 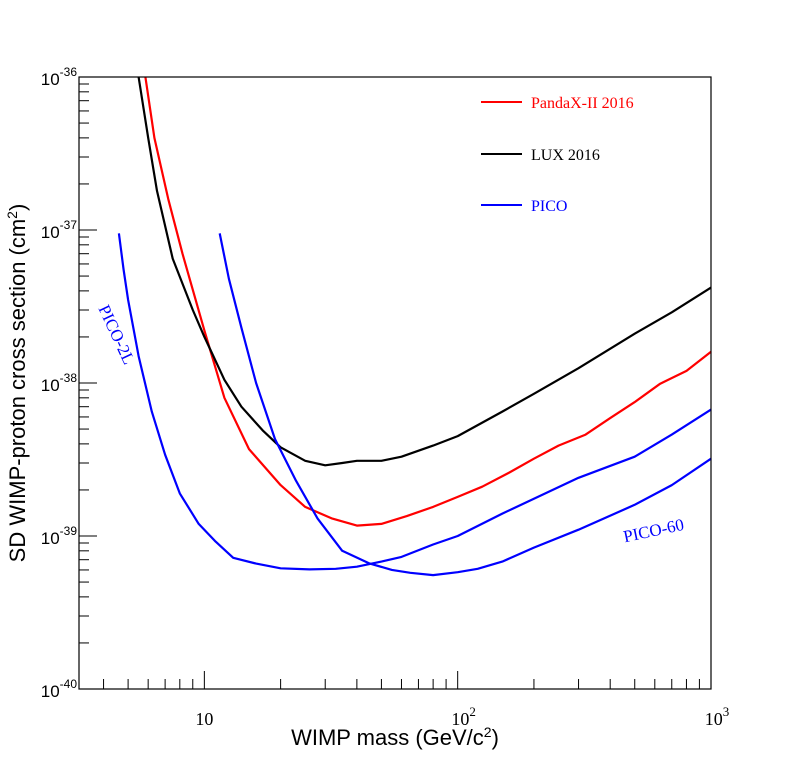 I want to click on x-tick-label: 10, so click(x=204, y=719).